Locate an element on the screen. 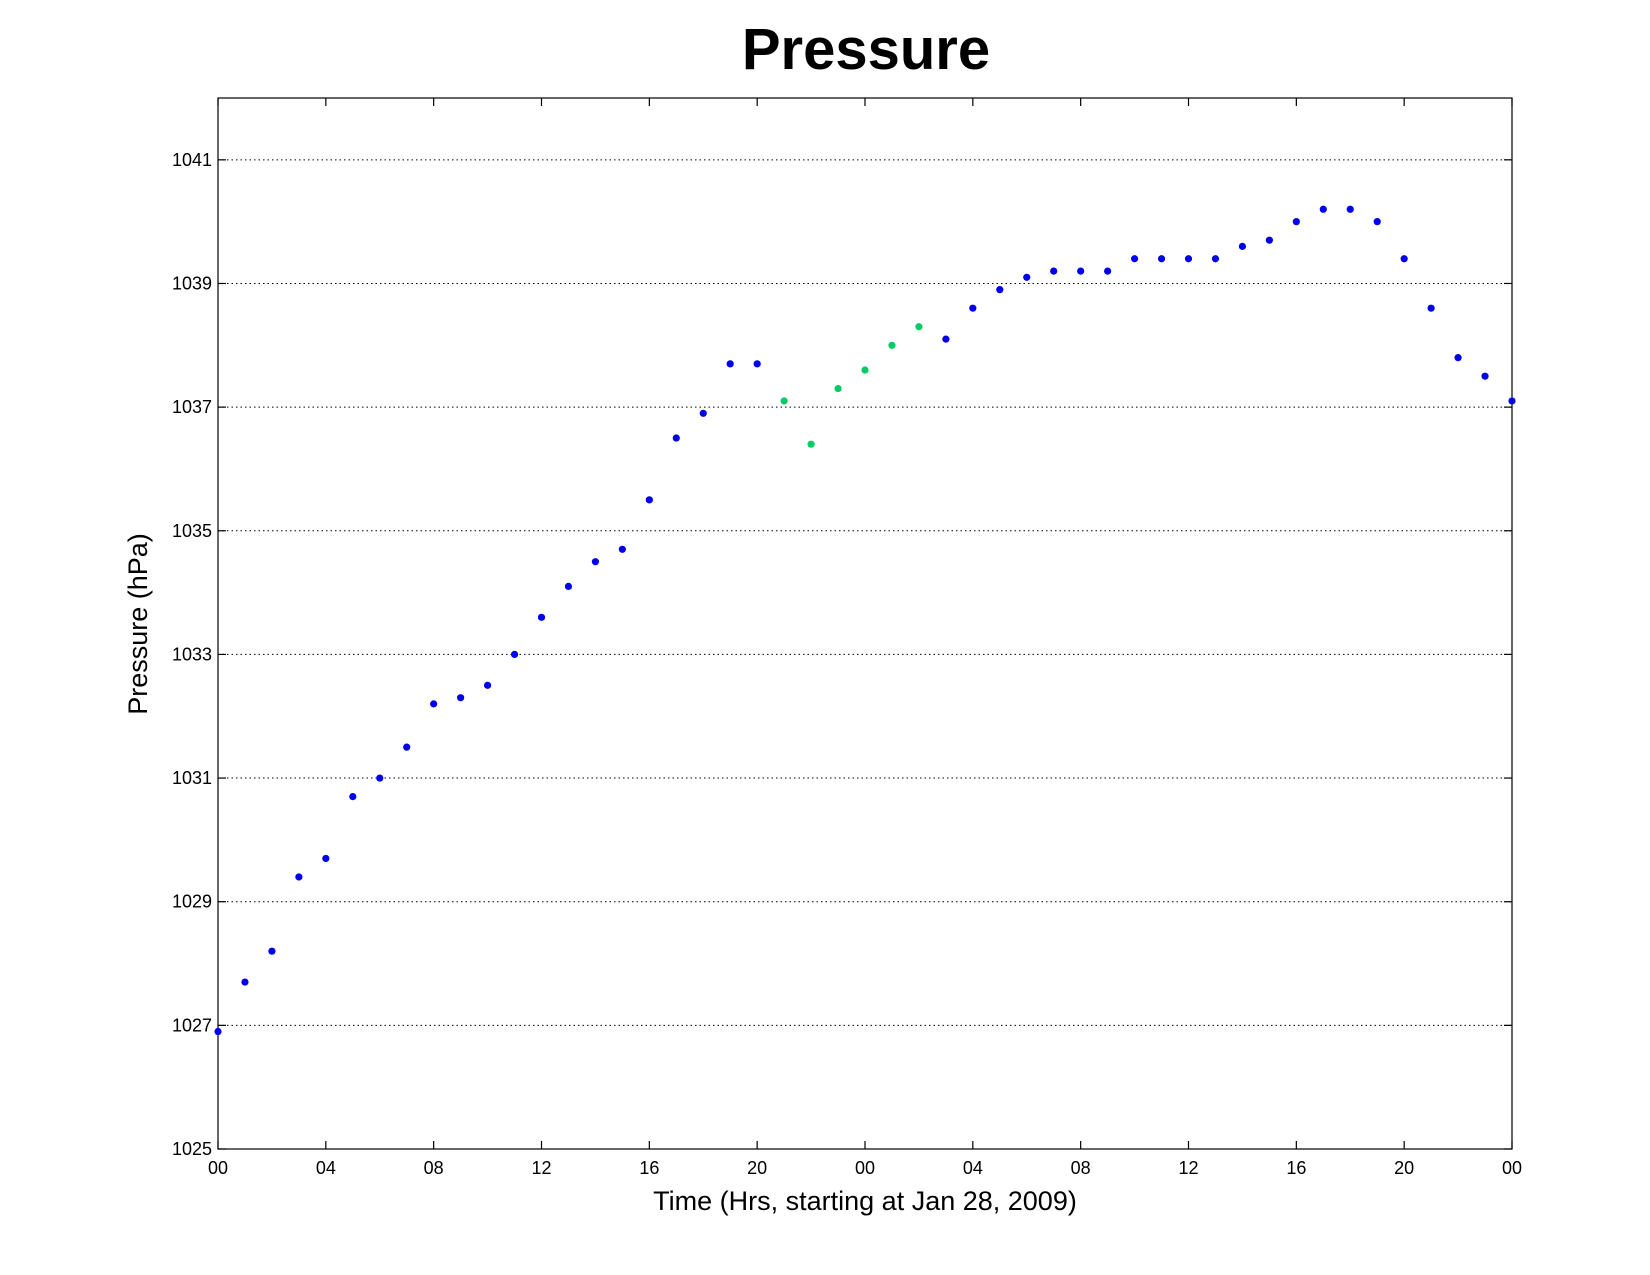 This screenshot has height=1275, width=1650. y-tick-label: 1037 is located at coordinates (192, 407).